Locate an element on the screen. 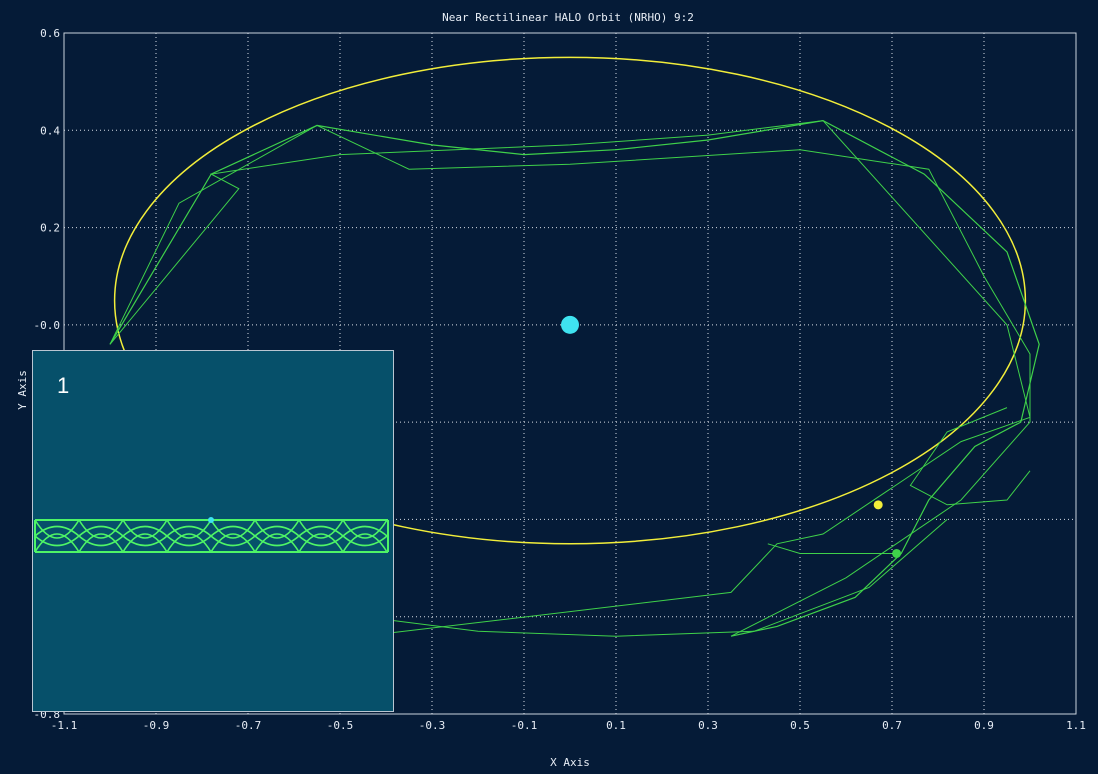  x-tick-label: 0.5 is located at coordinates (800, 725).